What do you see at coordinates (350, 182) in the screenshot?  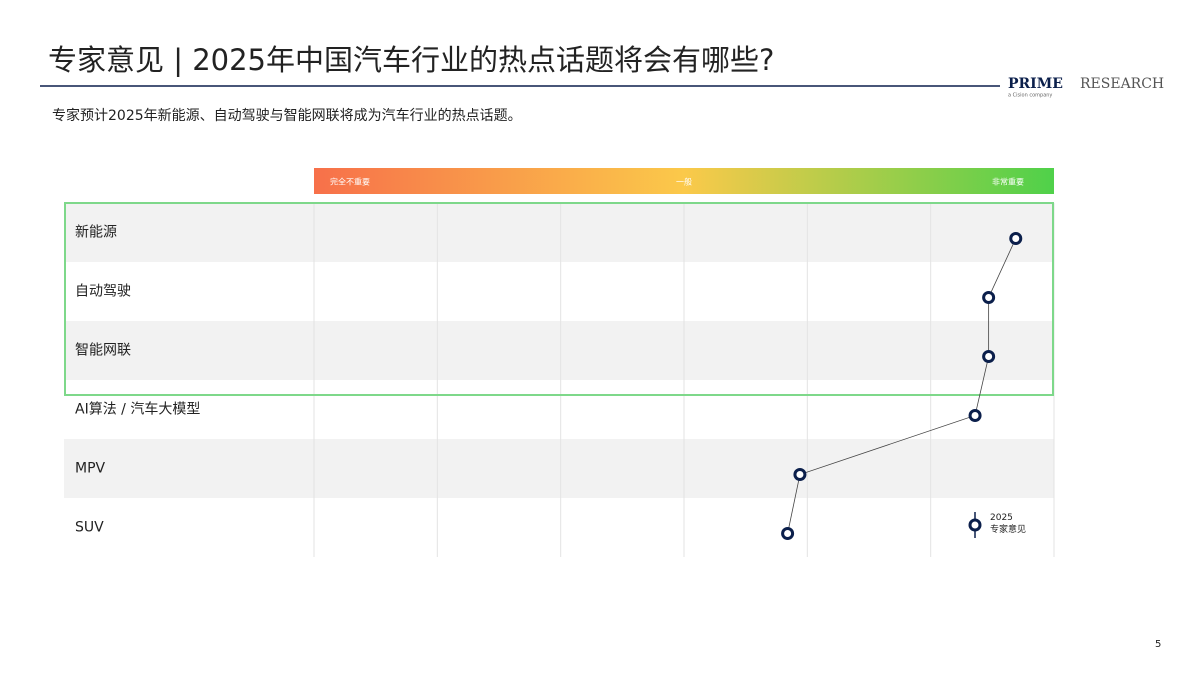 I see `scale-label: 完全不重要` at bounding box center [350, 182].